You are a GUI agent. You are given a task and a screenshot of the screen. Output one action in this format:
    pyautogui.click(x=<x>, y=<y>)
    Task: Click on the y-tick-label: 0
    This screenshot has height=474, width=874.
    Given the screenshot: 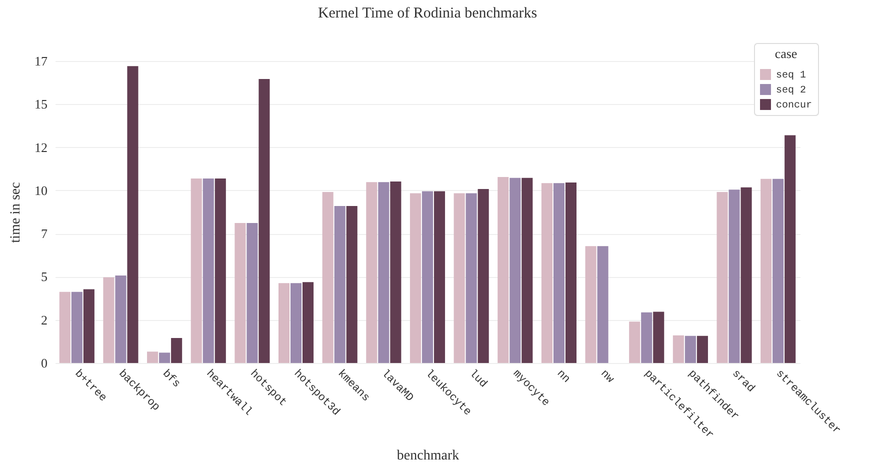 What is the action you would take?
    pyautogui.click(x=44, y=363)
    